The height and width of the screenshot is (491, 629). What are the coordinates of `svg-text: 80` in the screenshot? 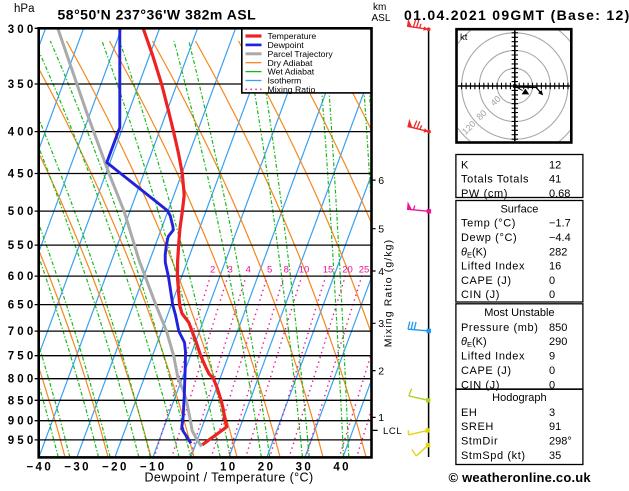 It's located at (482, 115).